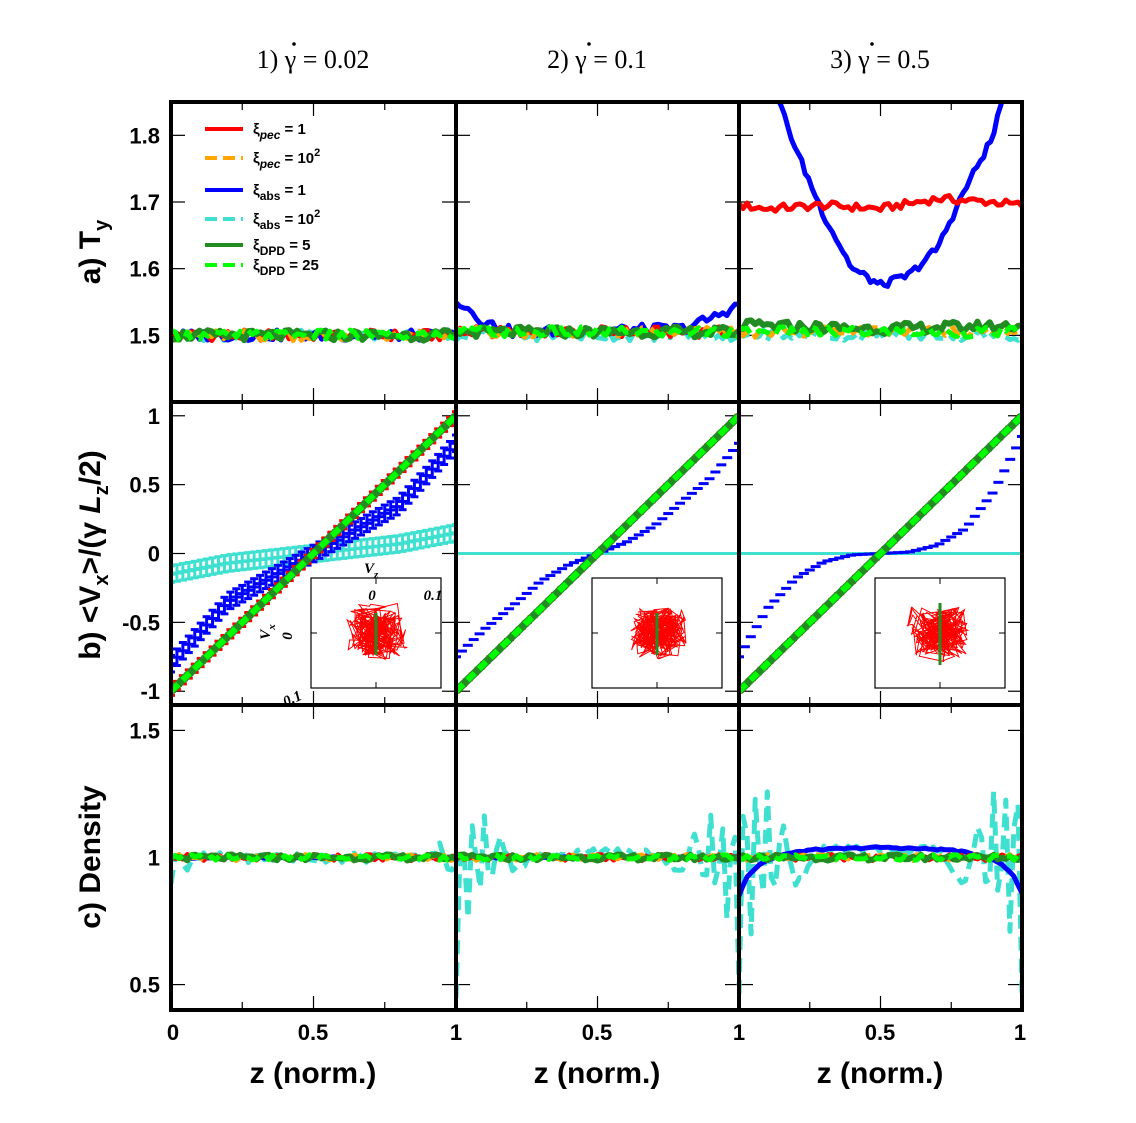 This screenshot has height=1123, width=1136. I want to click on inset-tick-label: 0.1, so click(433, 596).